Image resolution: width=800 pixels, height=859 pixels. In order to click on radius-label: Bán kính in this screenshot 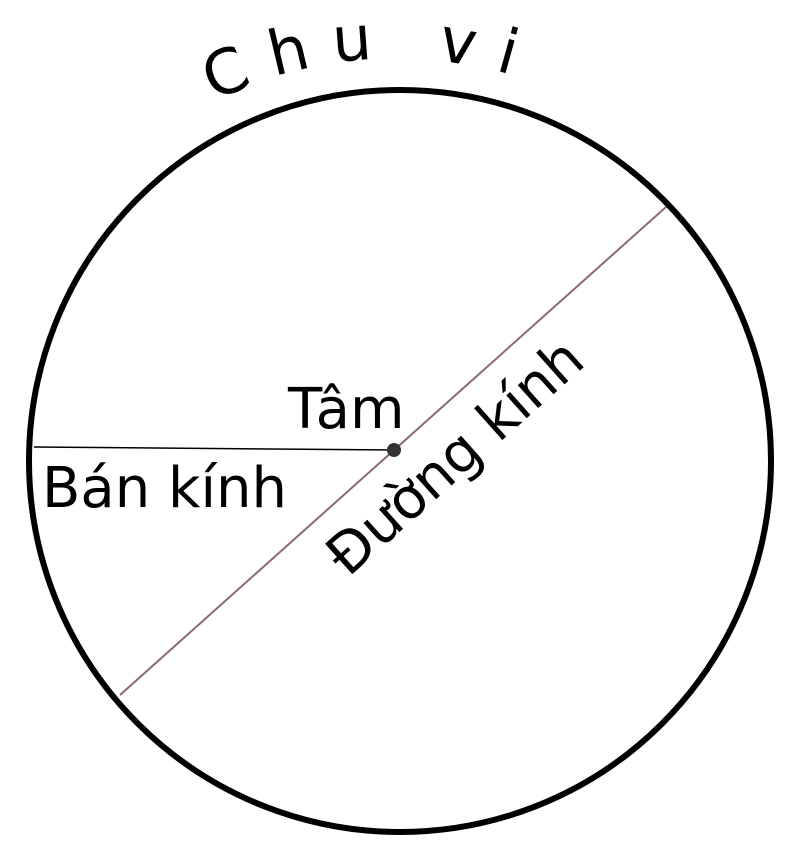, I will do `click(164, 488)`.